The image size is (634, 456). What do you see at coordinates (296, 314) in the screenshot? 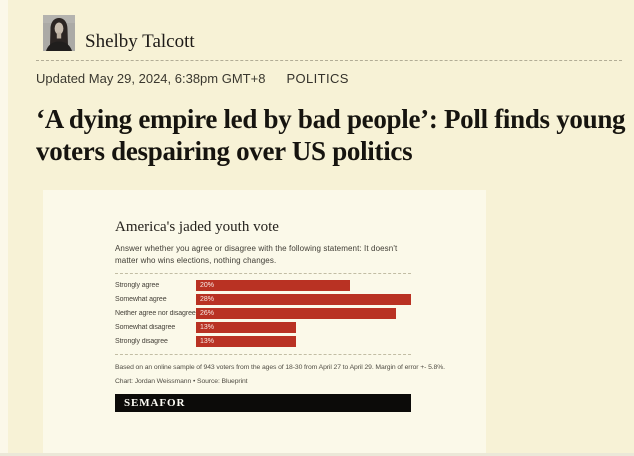
I see `bar: 26%` at bounding box center [296, 314].